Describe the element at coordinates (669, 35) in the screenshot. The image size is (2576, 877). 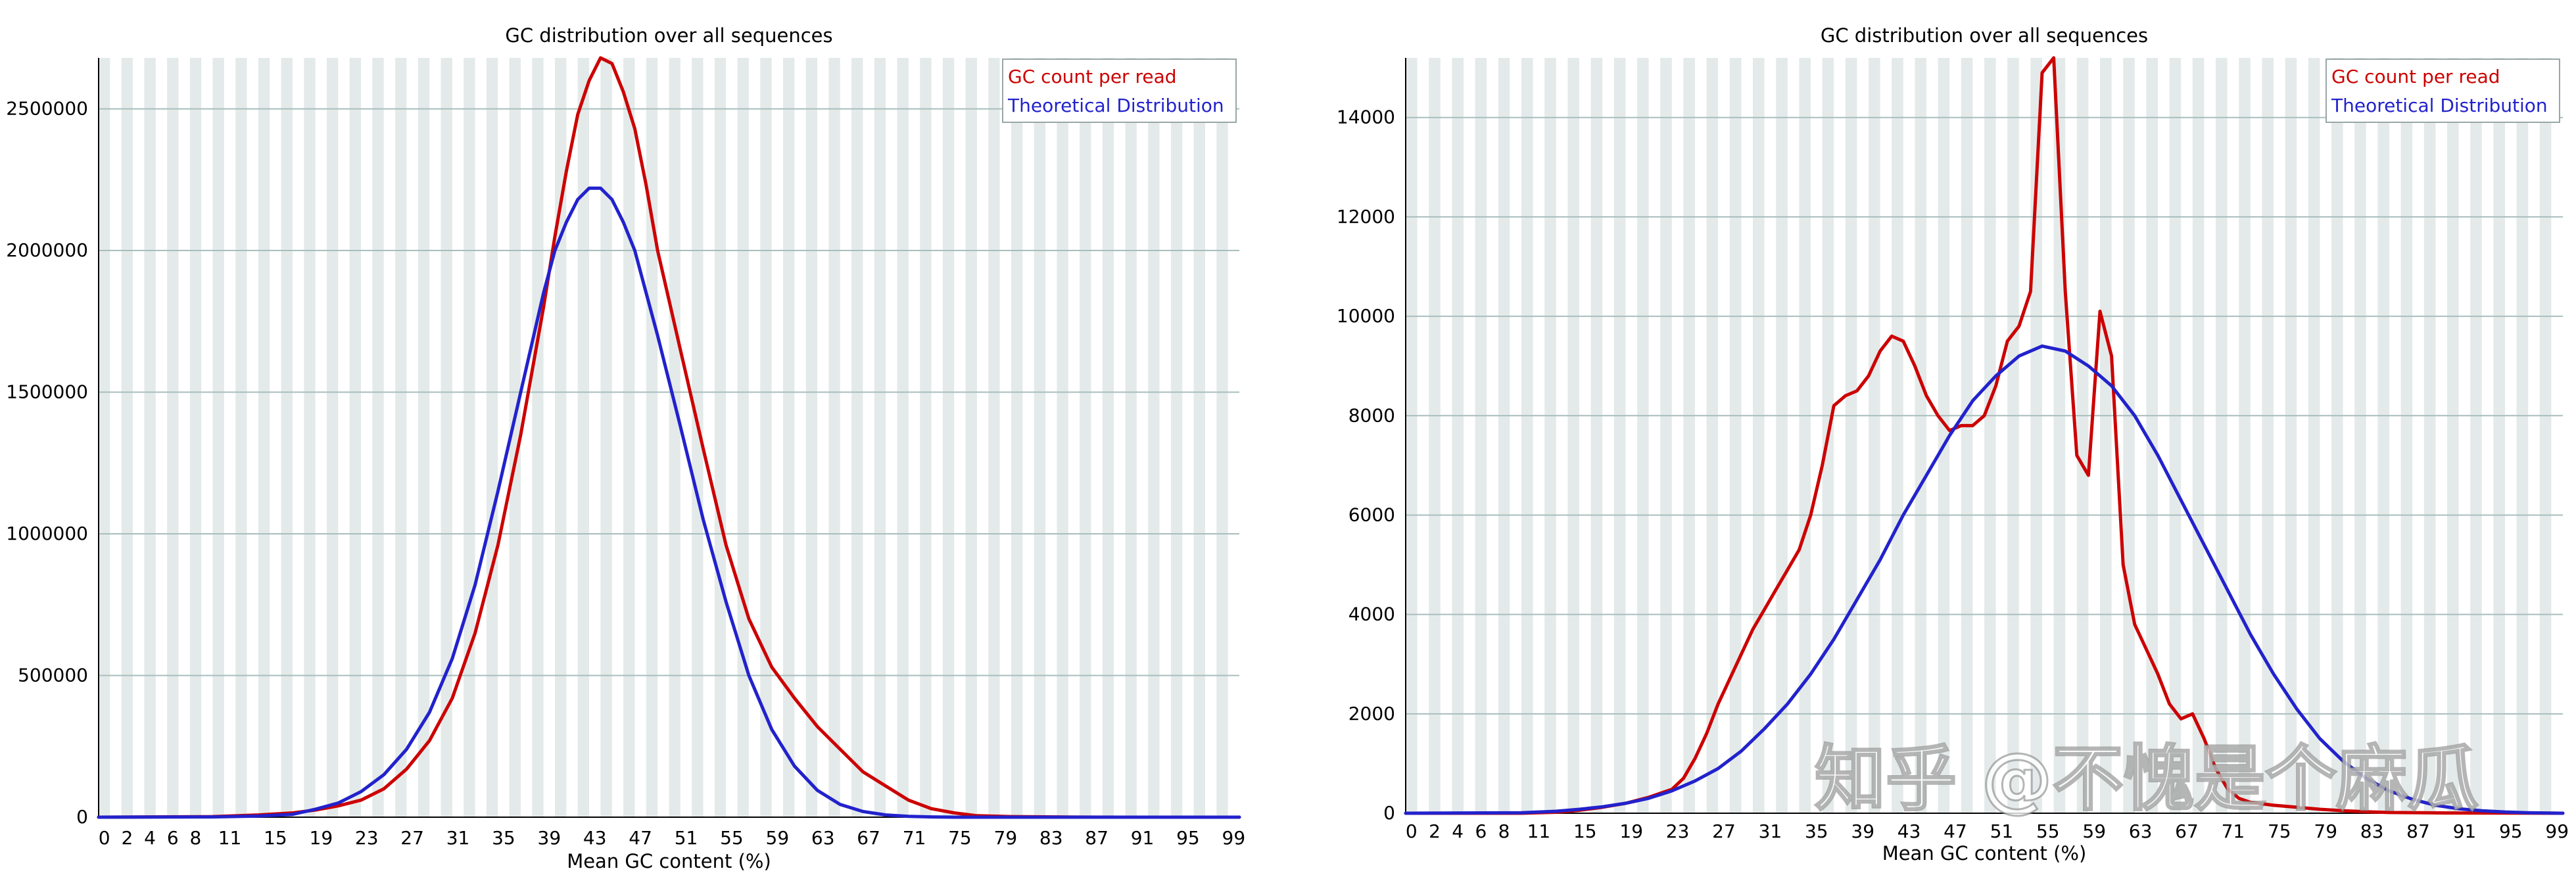
I see `chart-title: GC distribution over all sequences` at that location.